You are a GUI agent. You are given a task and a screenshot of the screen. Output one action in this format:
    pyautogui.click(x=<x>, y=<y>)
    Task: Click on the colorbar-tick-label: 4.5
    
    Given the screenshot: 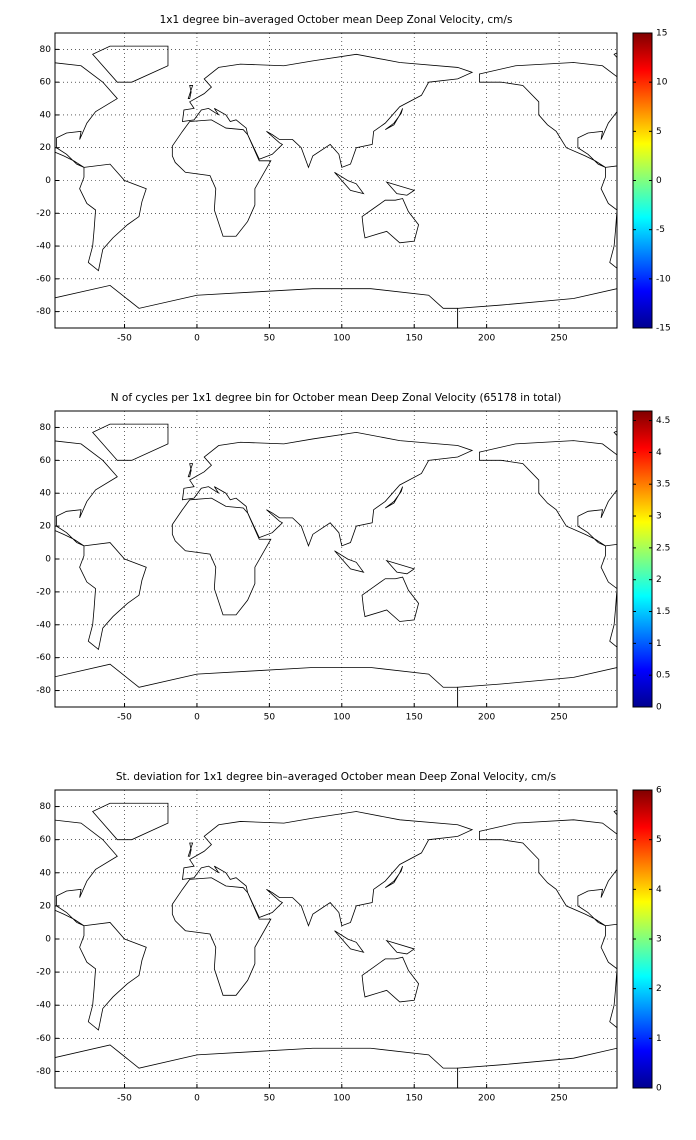 What is the action you would take?
    pyautogui.click(x=663, y=421)
    